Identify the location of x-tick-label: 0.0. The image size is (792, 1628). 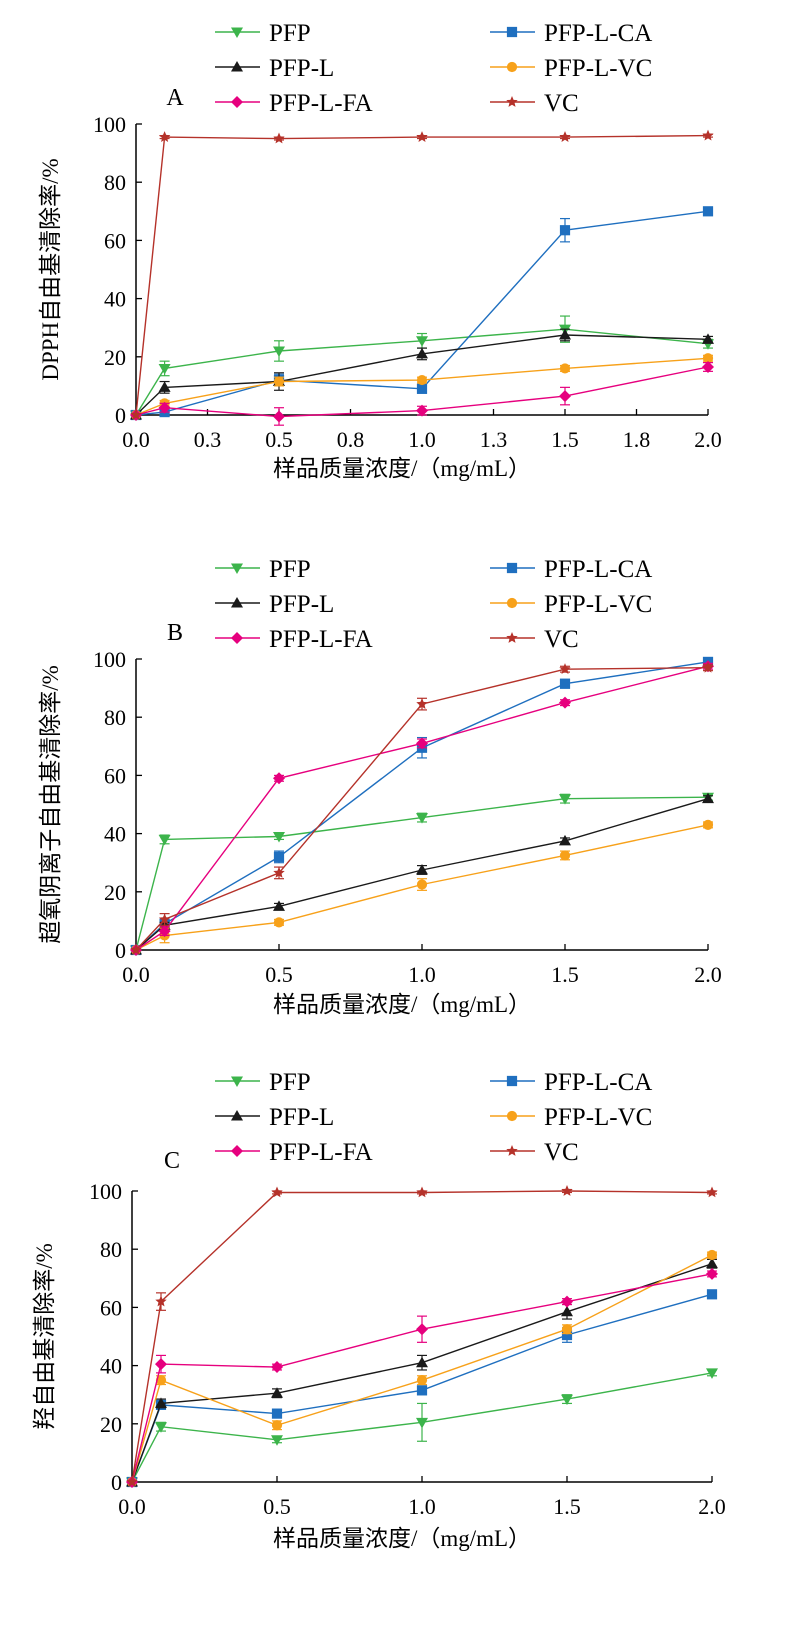
(136, 974).